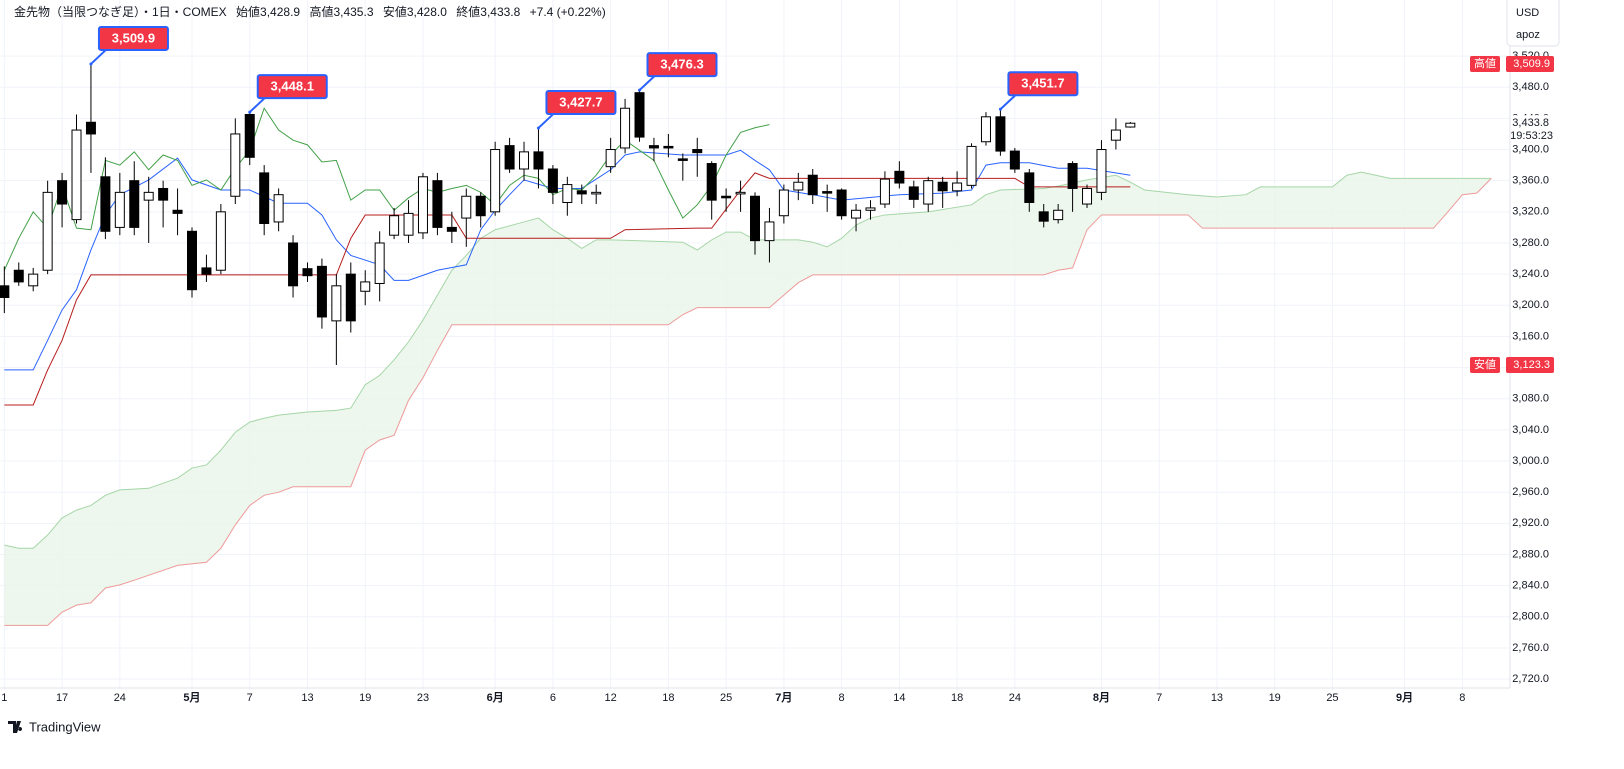 Image resolution: width=1624 pixels, height=769 pixels. Describe the element at coordinates (681, 64) in the screenshot. I see `callout-label: 3,476.3` at that location.